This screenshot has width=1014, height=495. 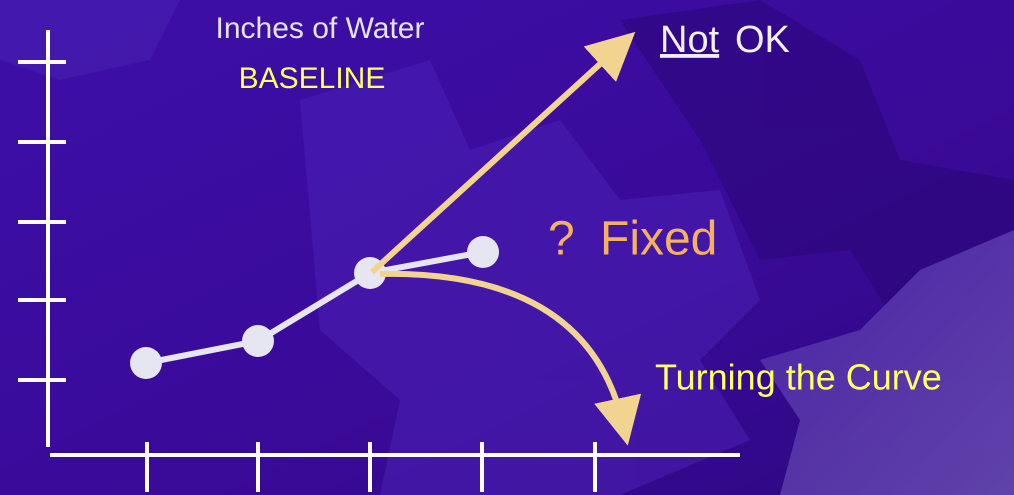 I want to click on label-ok: OK, so click(x=762, y=40).